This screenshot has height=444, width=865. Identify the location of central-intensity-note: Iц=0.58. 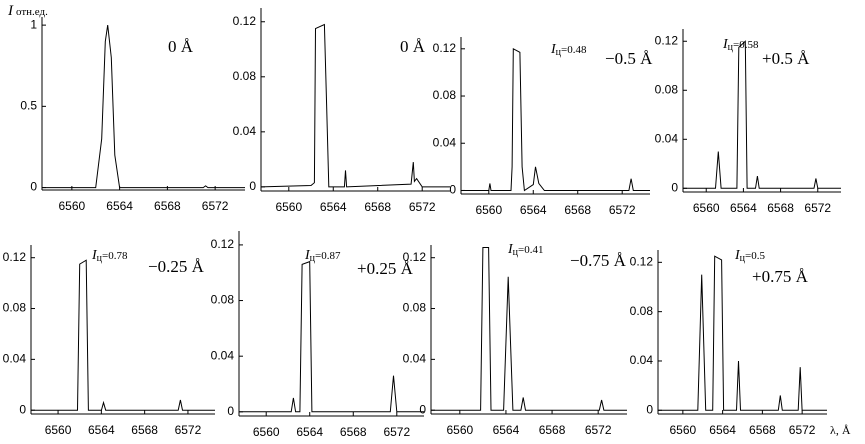
(740, 45).